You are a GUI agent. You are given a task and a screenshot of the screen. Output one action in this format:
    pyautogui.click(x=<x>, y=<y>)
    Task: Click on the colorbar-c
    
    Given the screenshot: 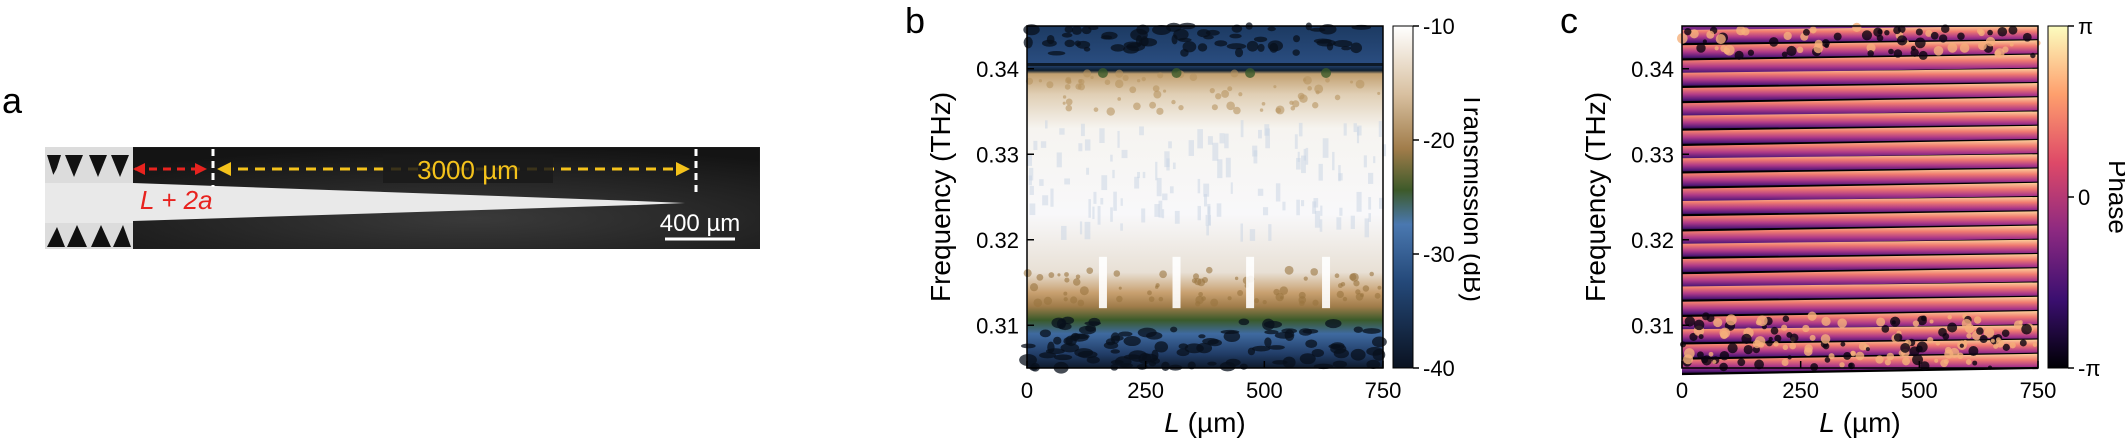 What is the action you would take?
    pyautogui.click(x=2058, y=197)
    